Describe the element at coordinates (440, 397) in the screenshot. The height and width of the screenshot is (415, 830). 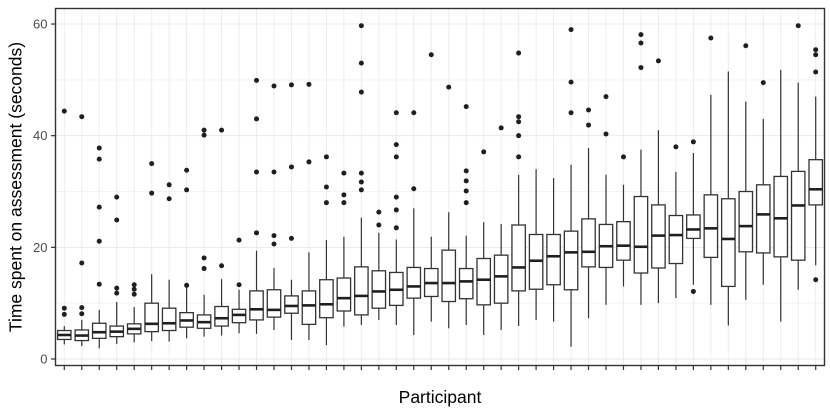
I see `x-axis-title: Participant` at that location.